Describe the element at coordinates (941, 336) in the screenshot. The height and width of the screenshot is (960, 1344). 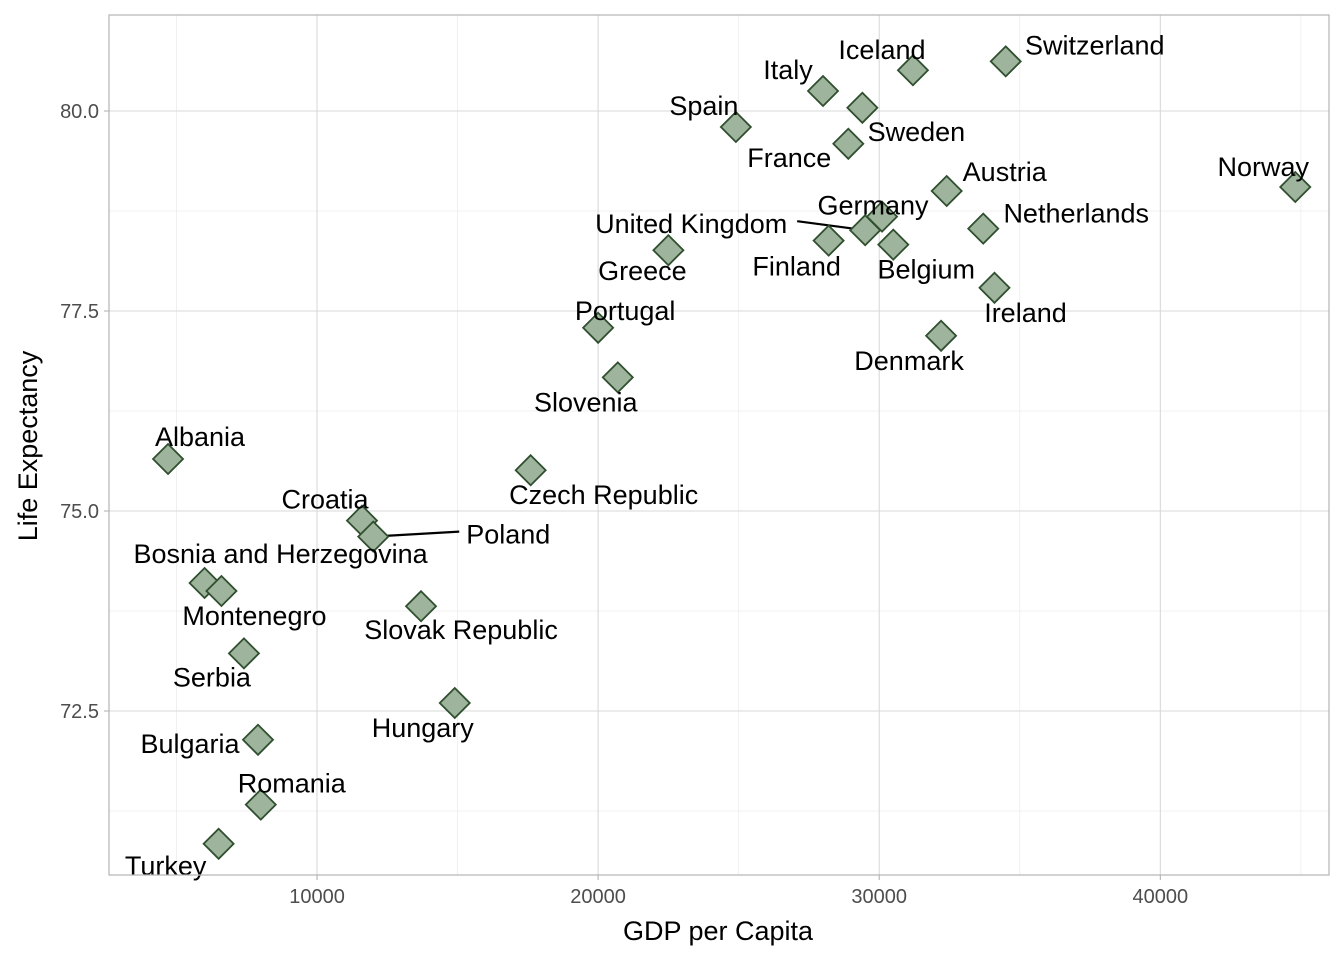
I see `point-denmark` at that location.